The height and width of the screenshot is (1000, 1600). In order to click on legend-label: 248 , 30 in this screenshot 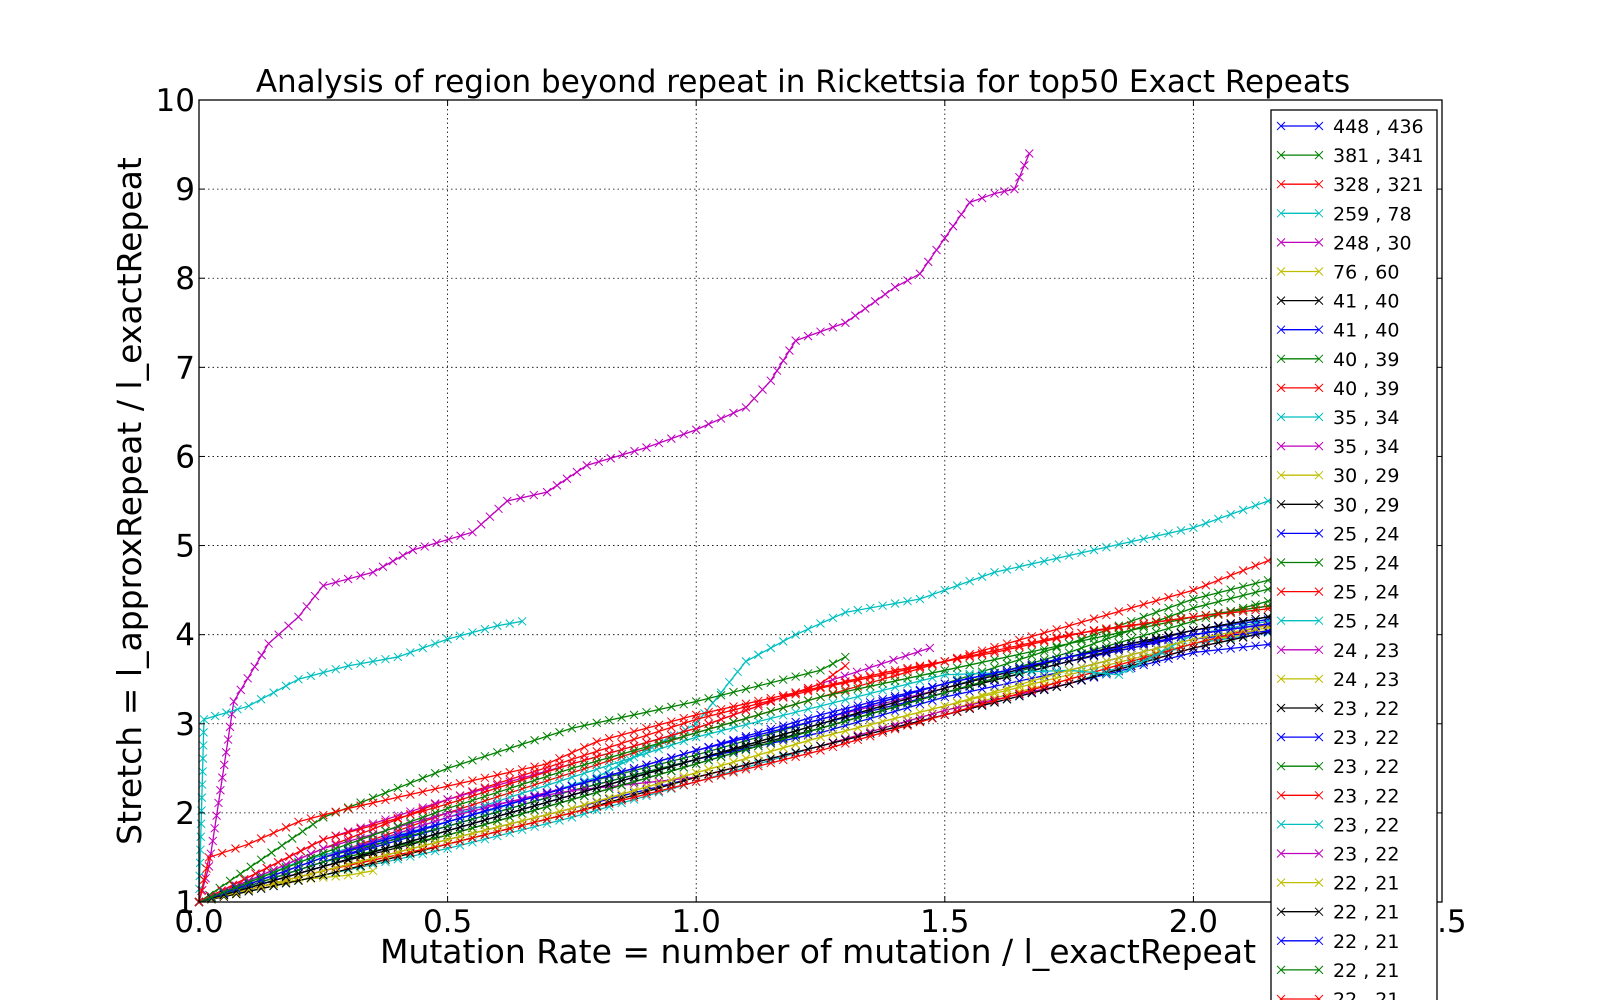, I will do `click(1372, 243)`.